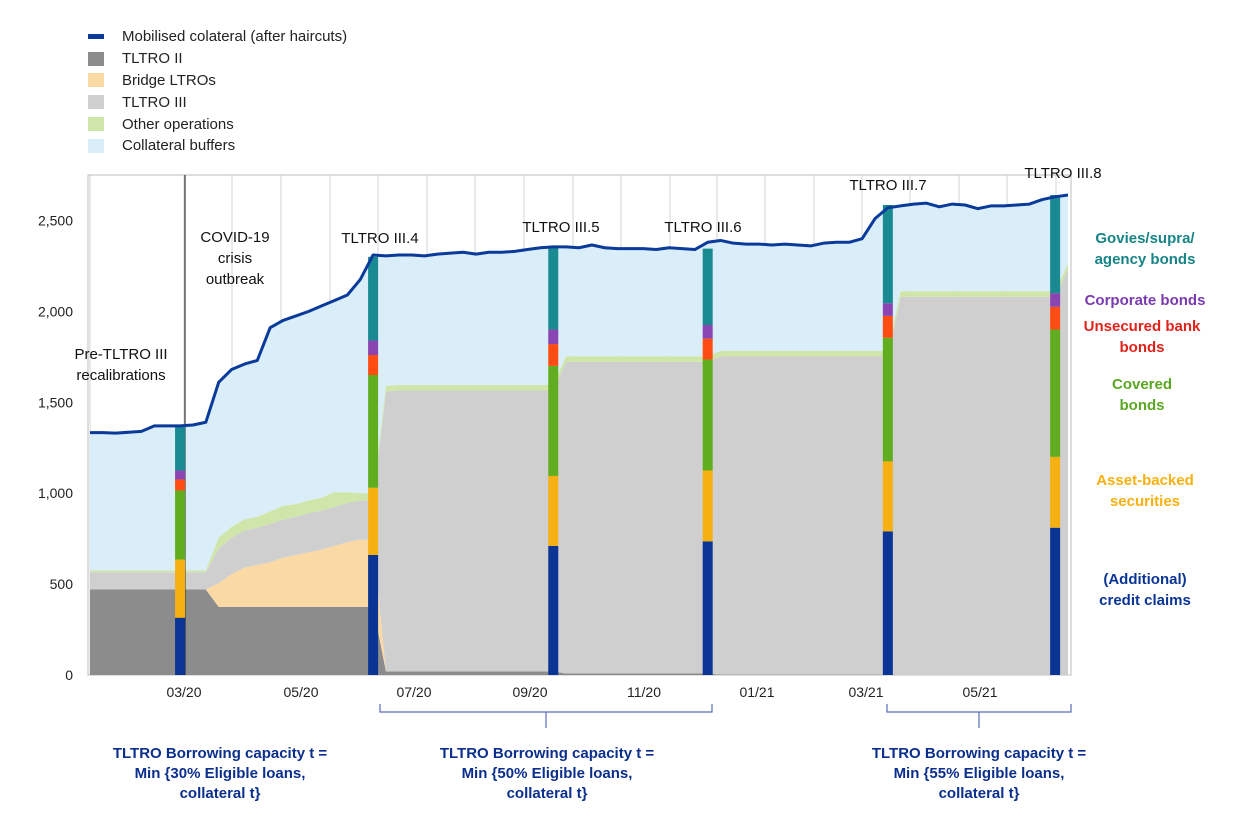 Image resolution: width=1240 pixels, height=836 pixels. Describe the element at coordinates (579, 632) in the screenshot. I see `area-tltro-ii` at that location.